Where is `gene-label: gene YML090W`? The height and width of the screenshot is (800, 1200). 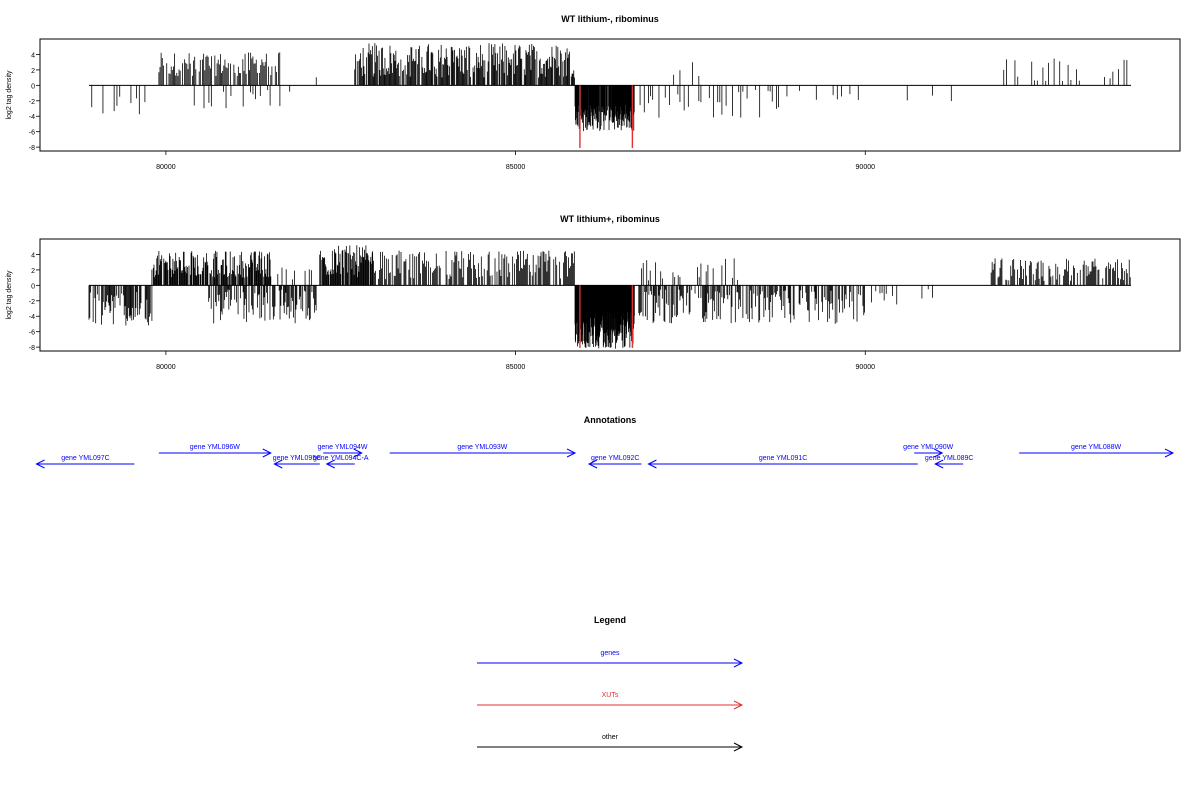
gene-label: gene YML090W is located at coordinates (928, 447).